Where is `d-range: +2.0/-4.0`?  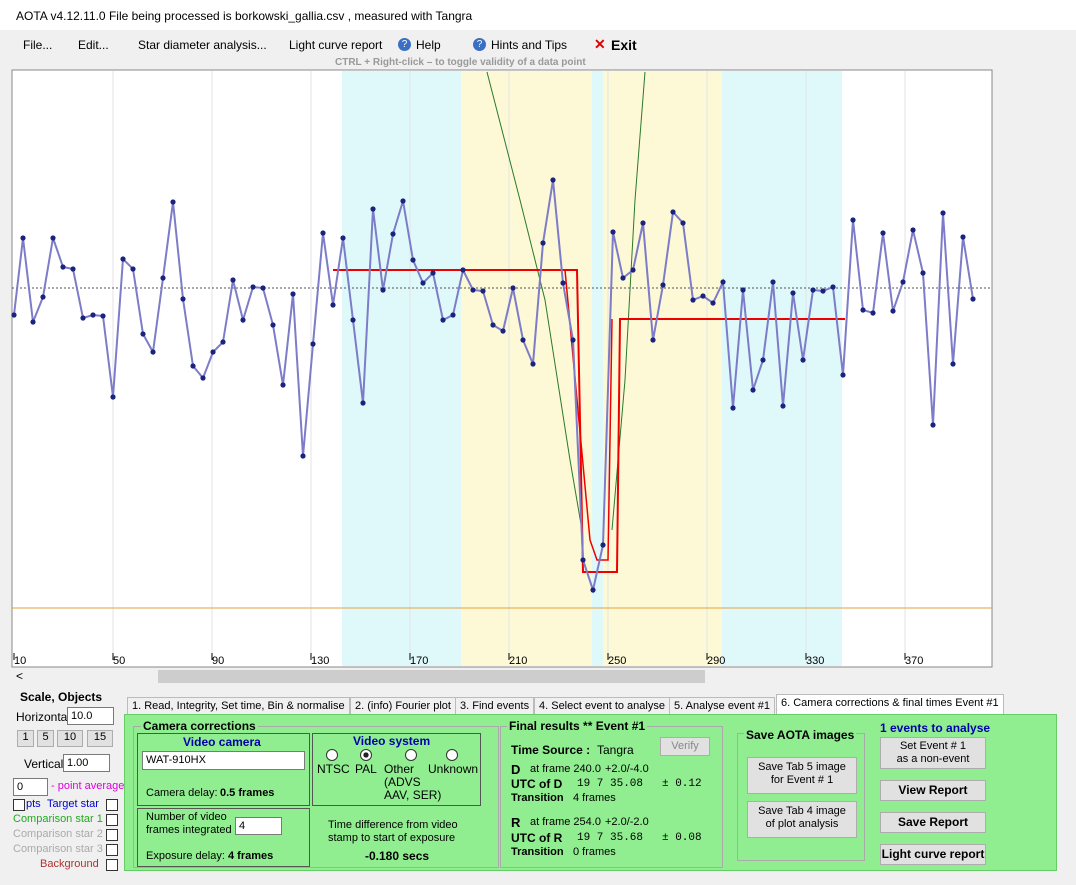
d-range: +2.0/-4.0 is located at coordinates (627, 769).